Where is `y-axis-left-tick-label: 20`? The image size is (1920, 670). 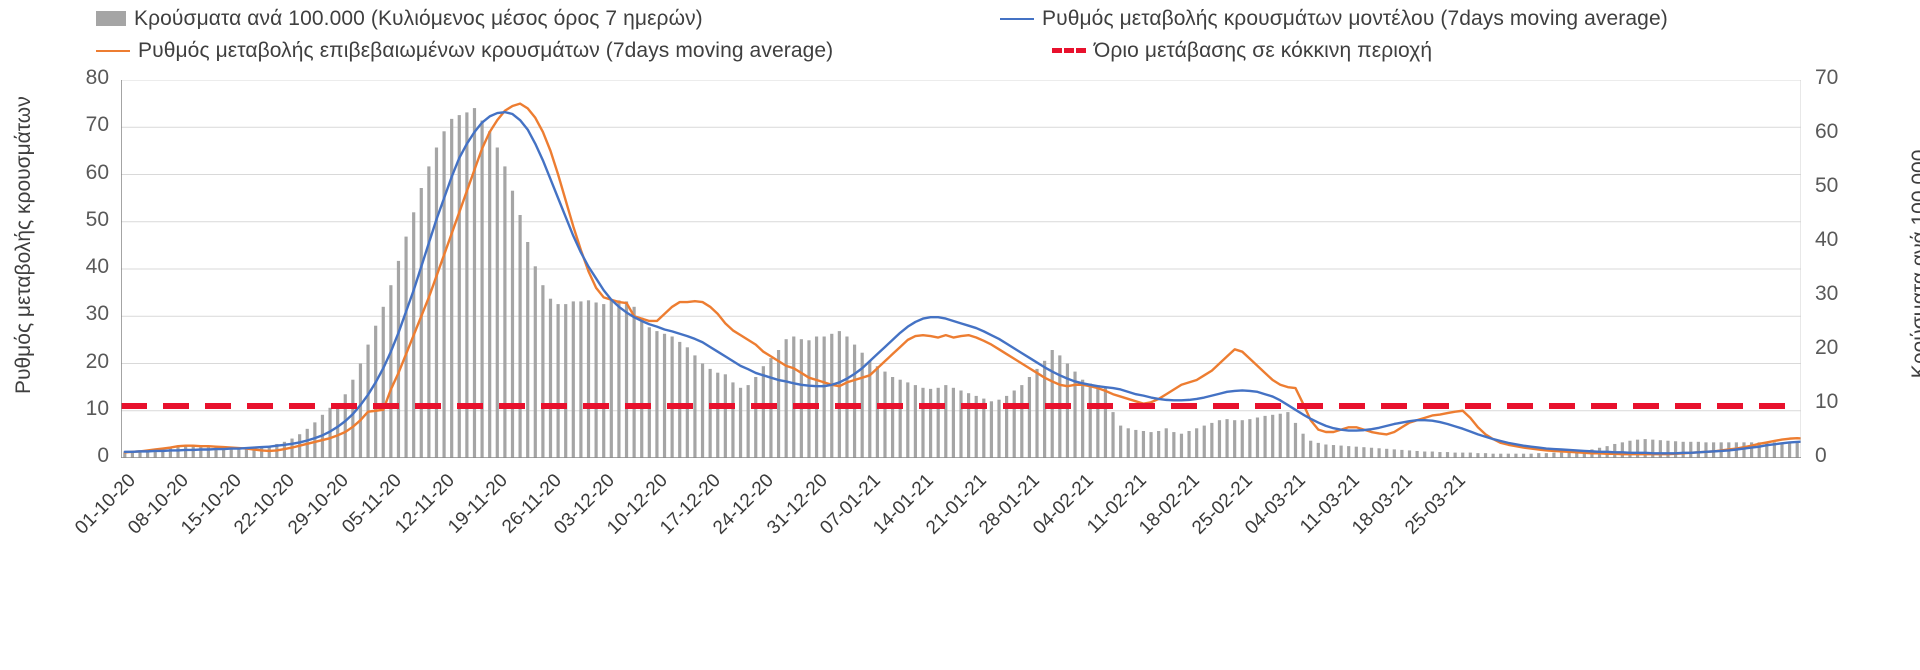
y-axis-left-tick-label: 20 is located at coordinates (97, 361).